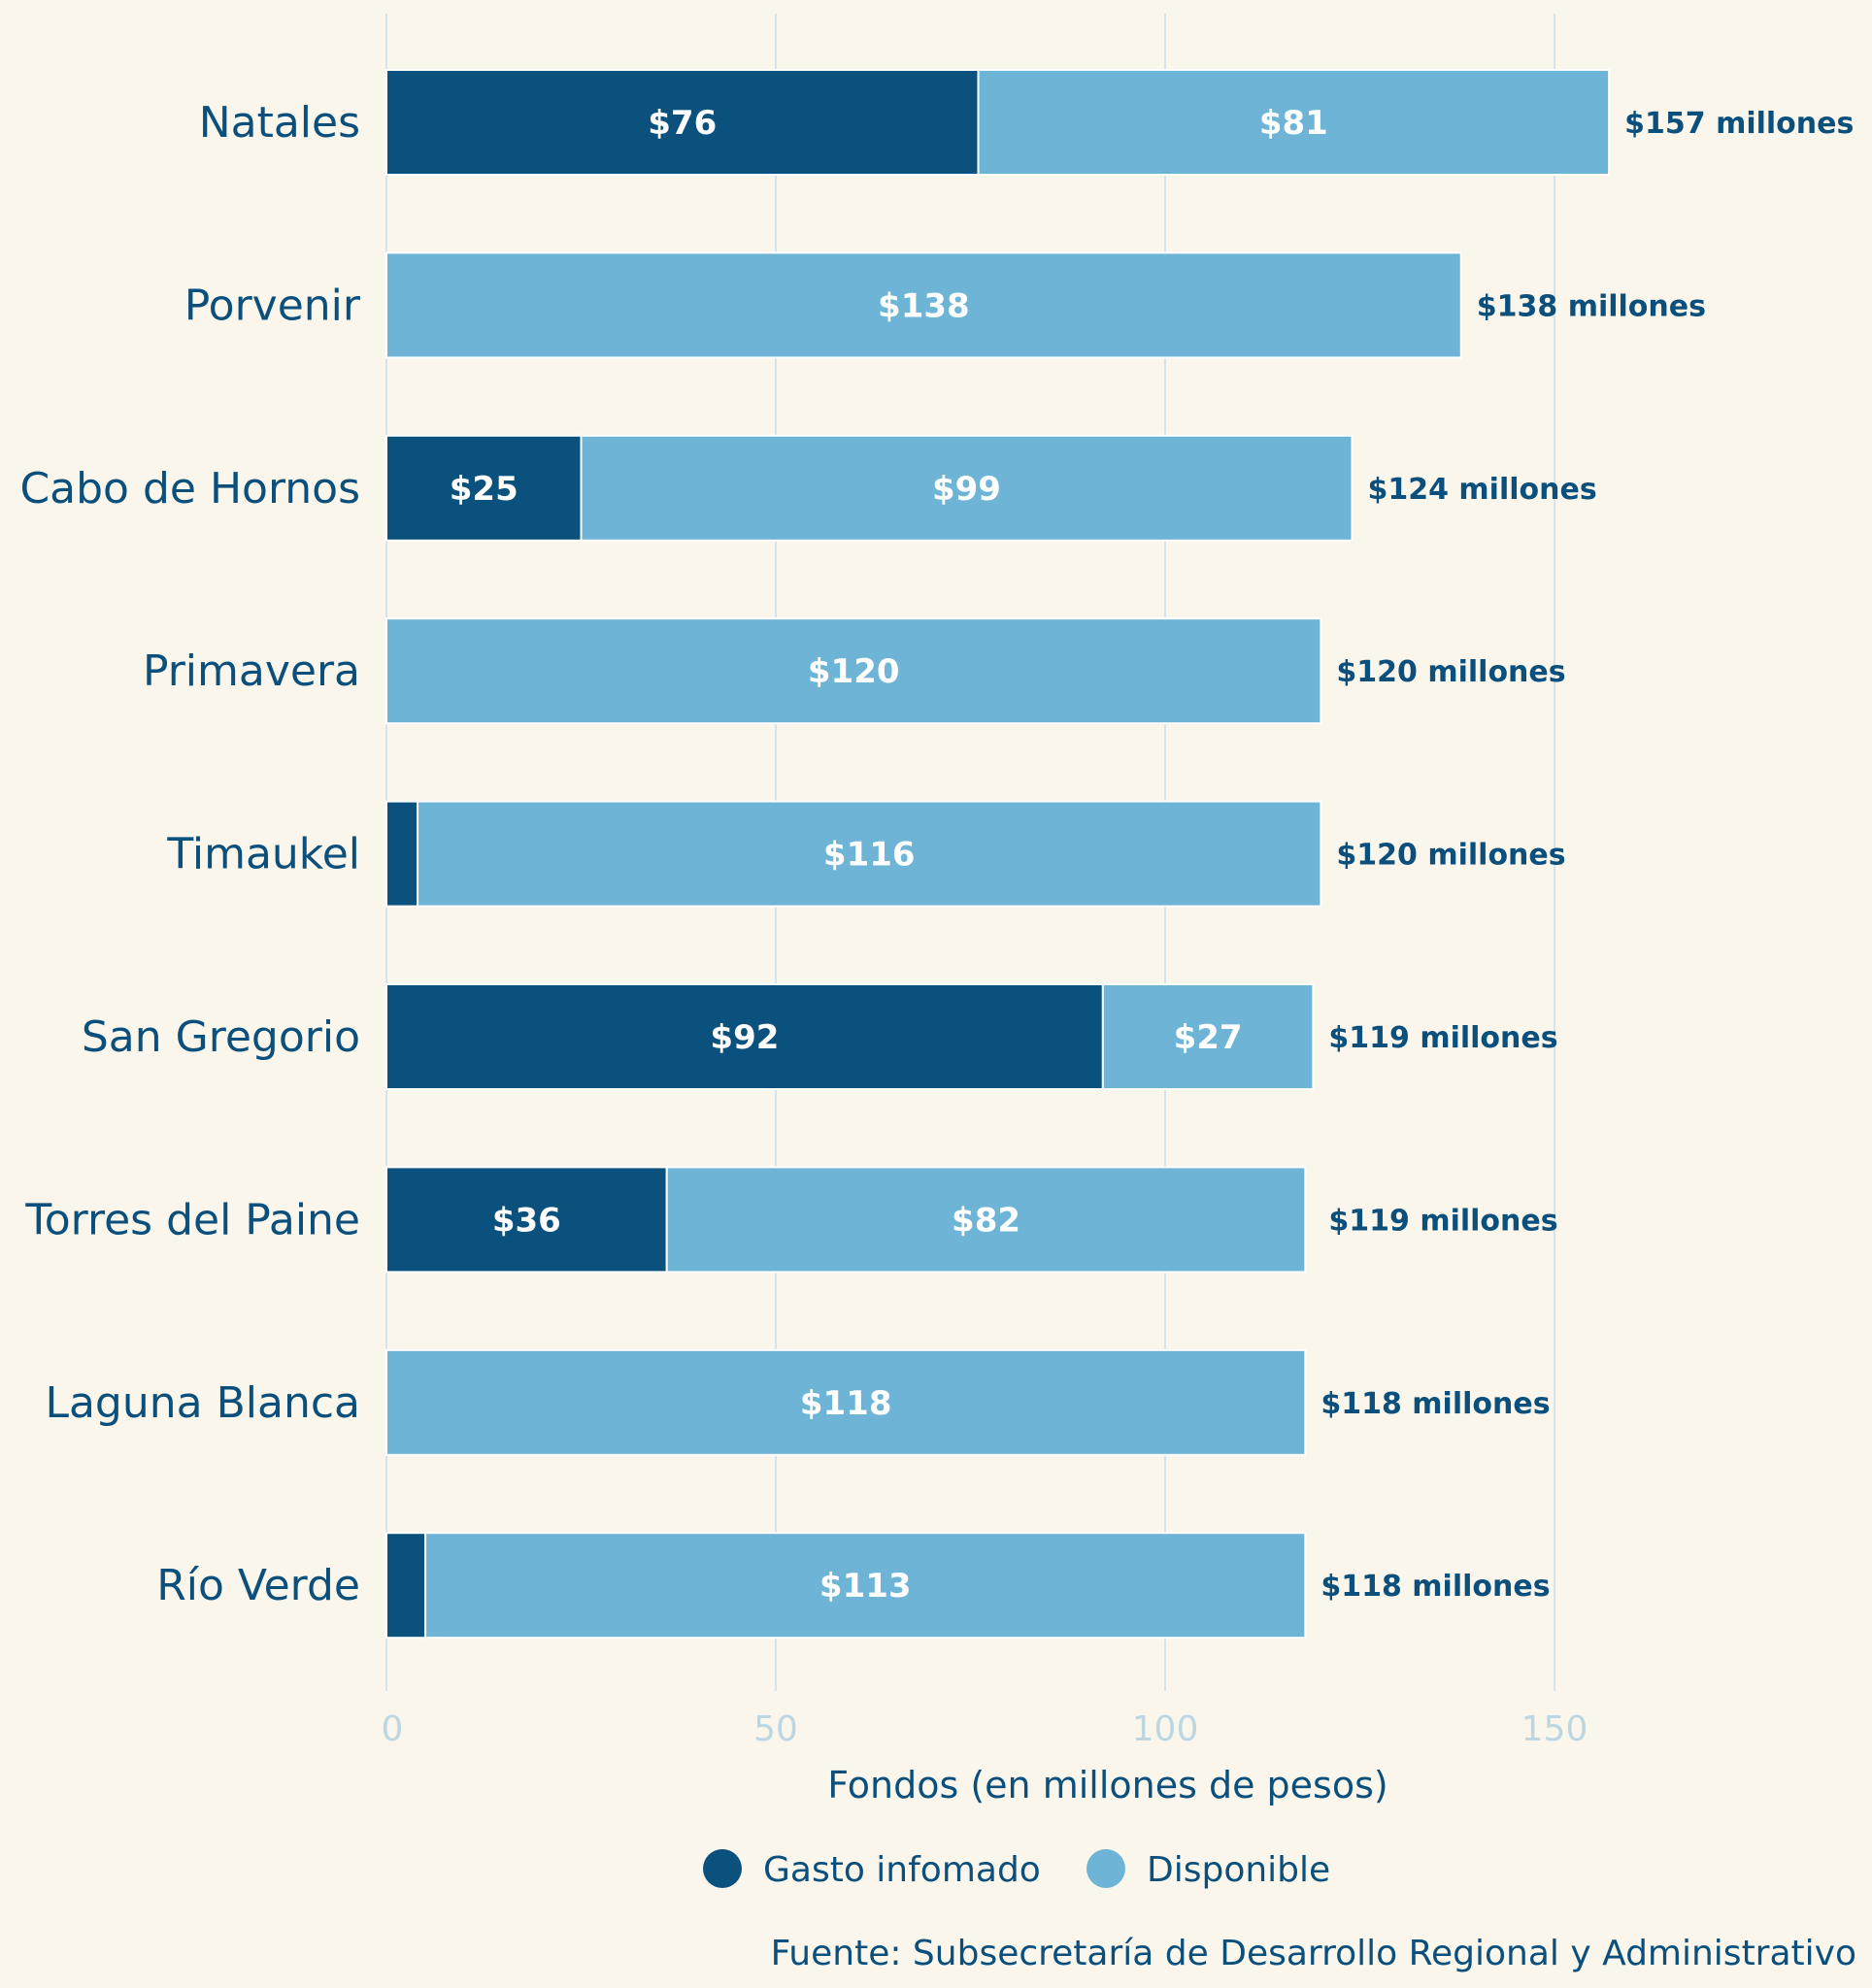 The width and height of the screenshot is (1872, 1988). Describe the element at coordinates (902, 1870) in the screenshot. I see `legend-label: Gasto infomado` at that location.